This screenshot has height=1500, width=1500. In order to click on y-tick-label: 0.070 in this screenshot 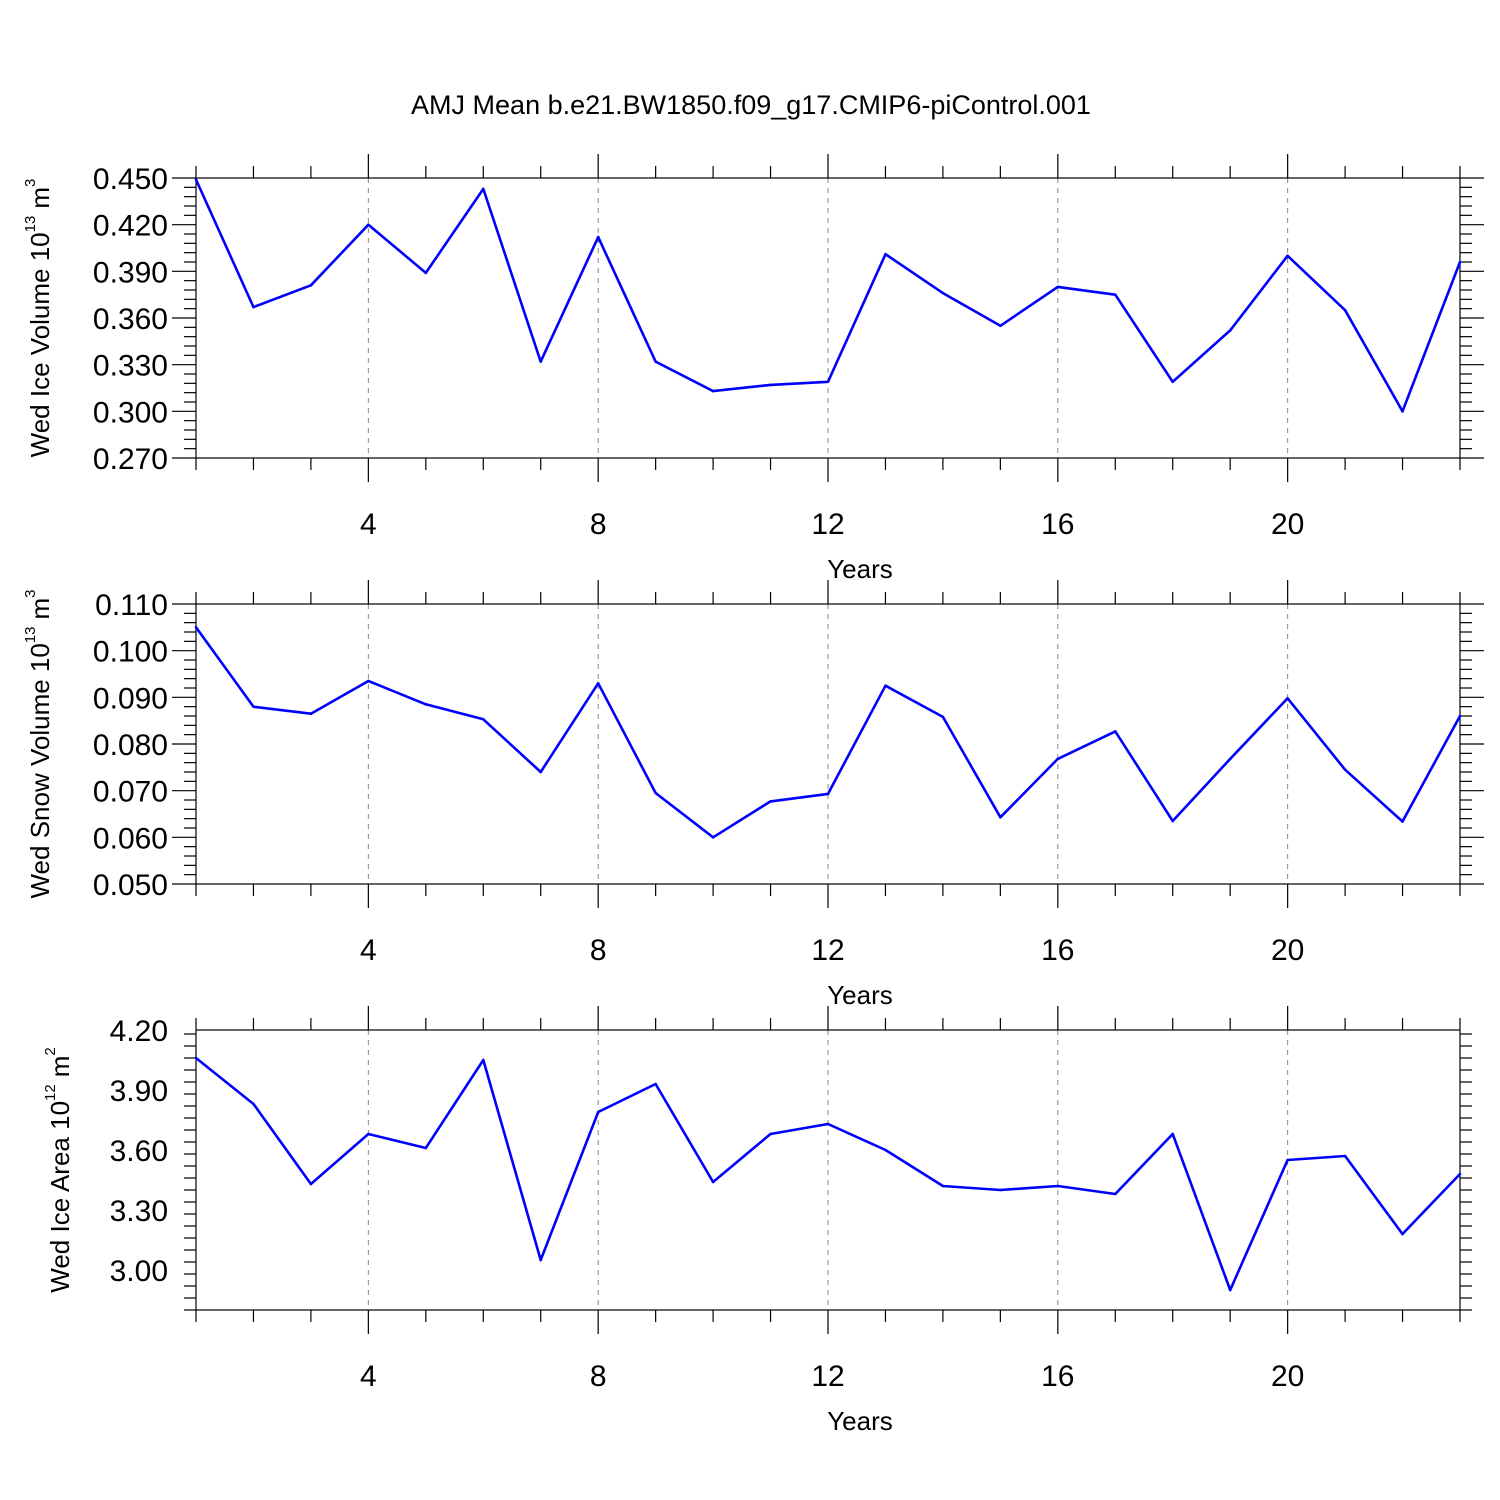, I will do `click(130, 792)`.